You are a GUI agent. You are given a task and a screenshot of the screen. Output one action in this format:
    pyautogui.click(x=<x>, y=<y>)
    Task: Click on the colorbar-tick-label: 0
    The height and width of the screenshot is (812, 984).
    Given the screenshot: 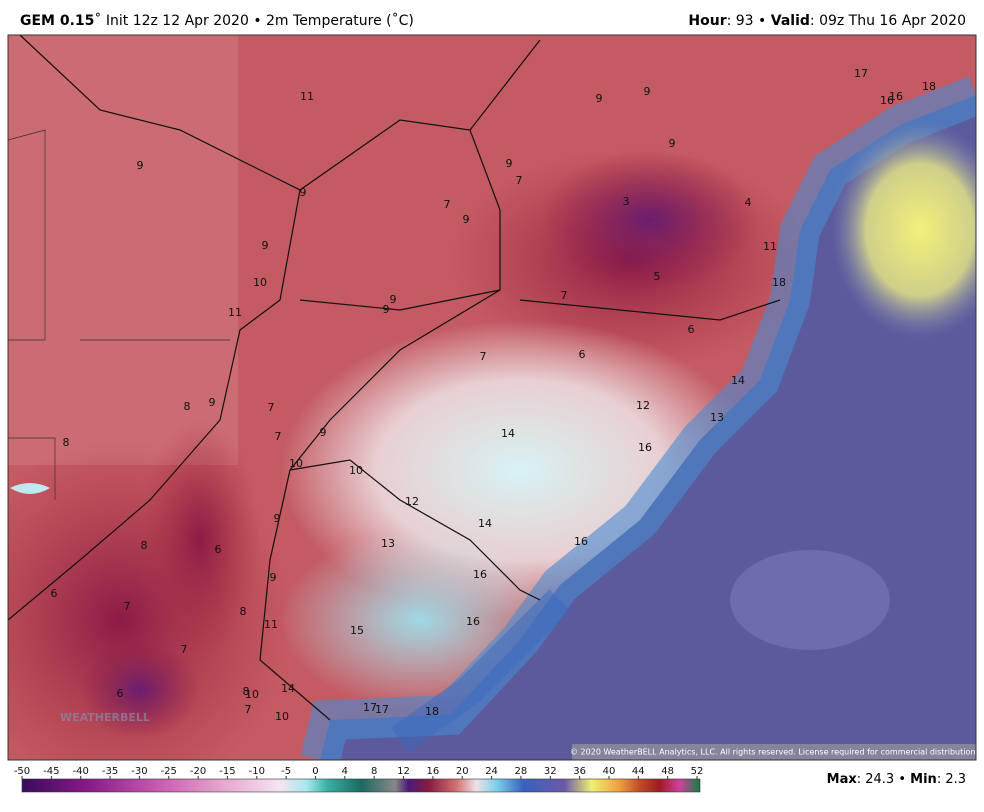 What is the action you would take?
    pyautogui.click(x=315, y=771)
    